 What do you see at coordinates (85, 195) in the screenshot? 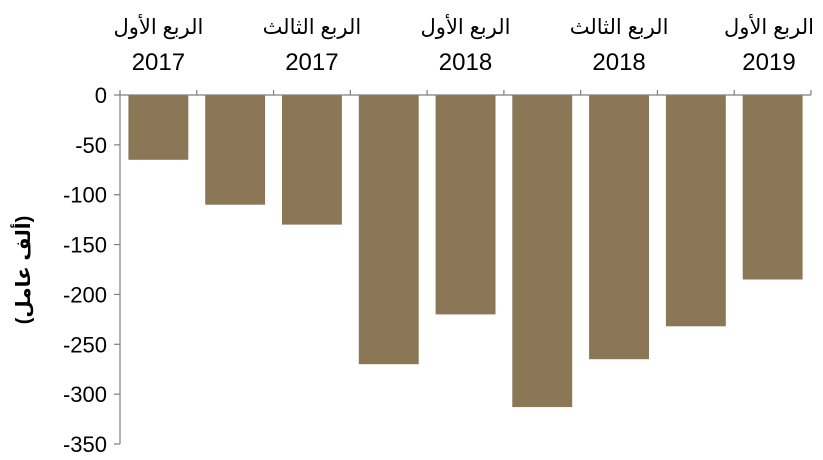
I see `y-tick-label: -100` at bounding box center [85, 195].